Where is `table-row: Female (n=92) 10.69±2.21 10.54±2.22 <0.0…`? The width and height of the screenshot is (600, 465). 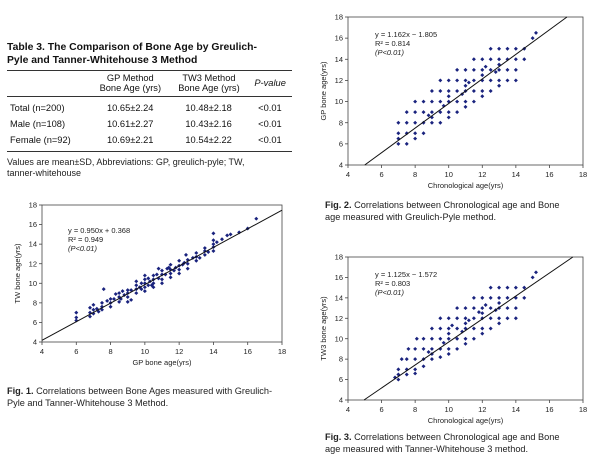 table-row: Female (n=92) 10.69±2.21 10.54±2.22 <0.0… is located at coordinates (149, 140).